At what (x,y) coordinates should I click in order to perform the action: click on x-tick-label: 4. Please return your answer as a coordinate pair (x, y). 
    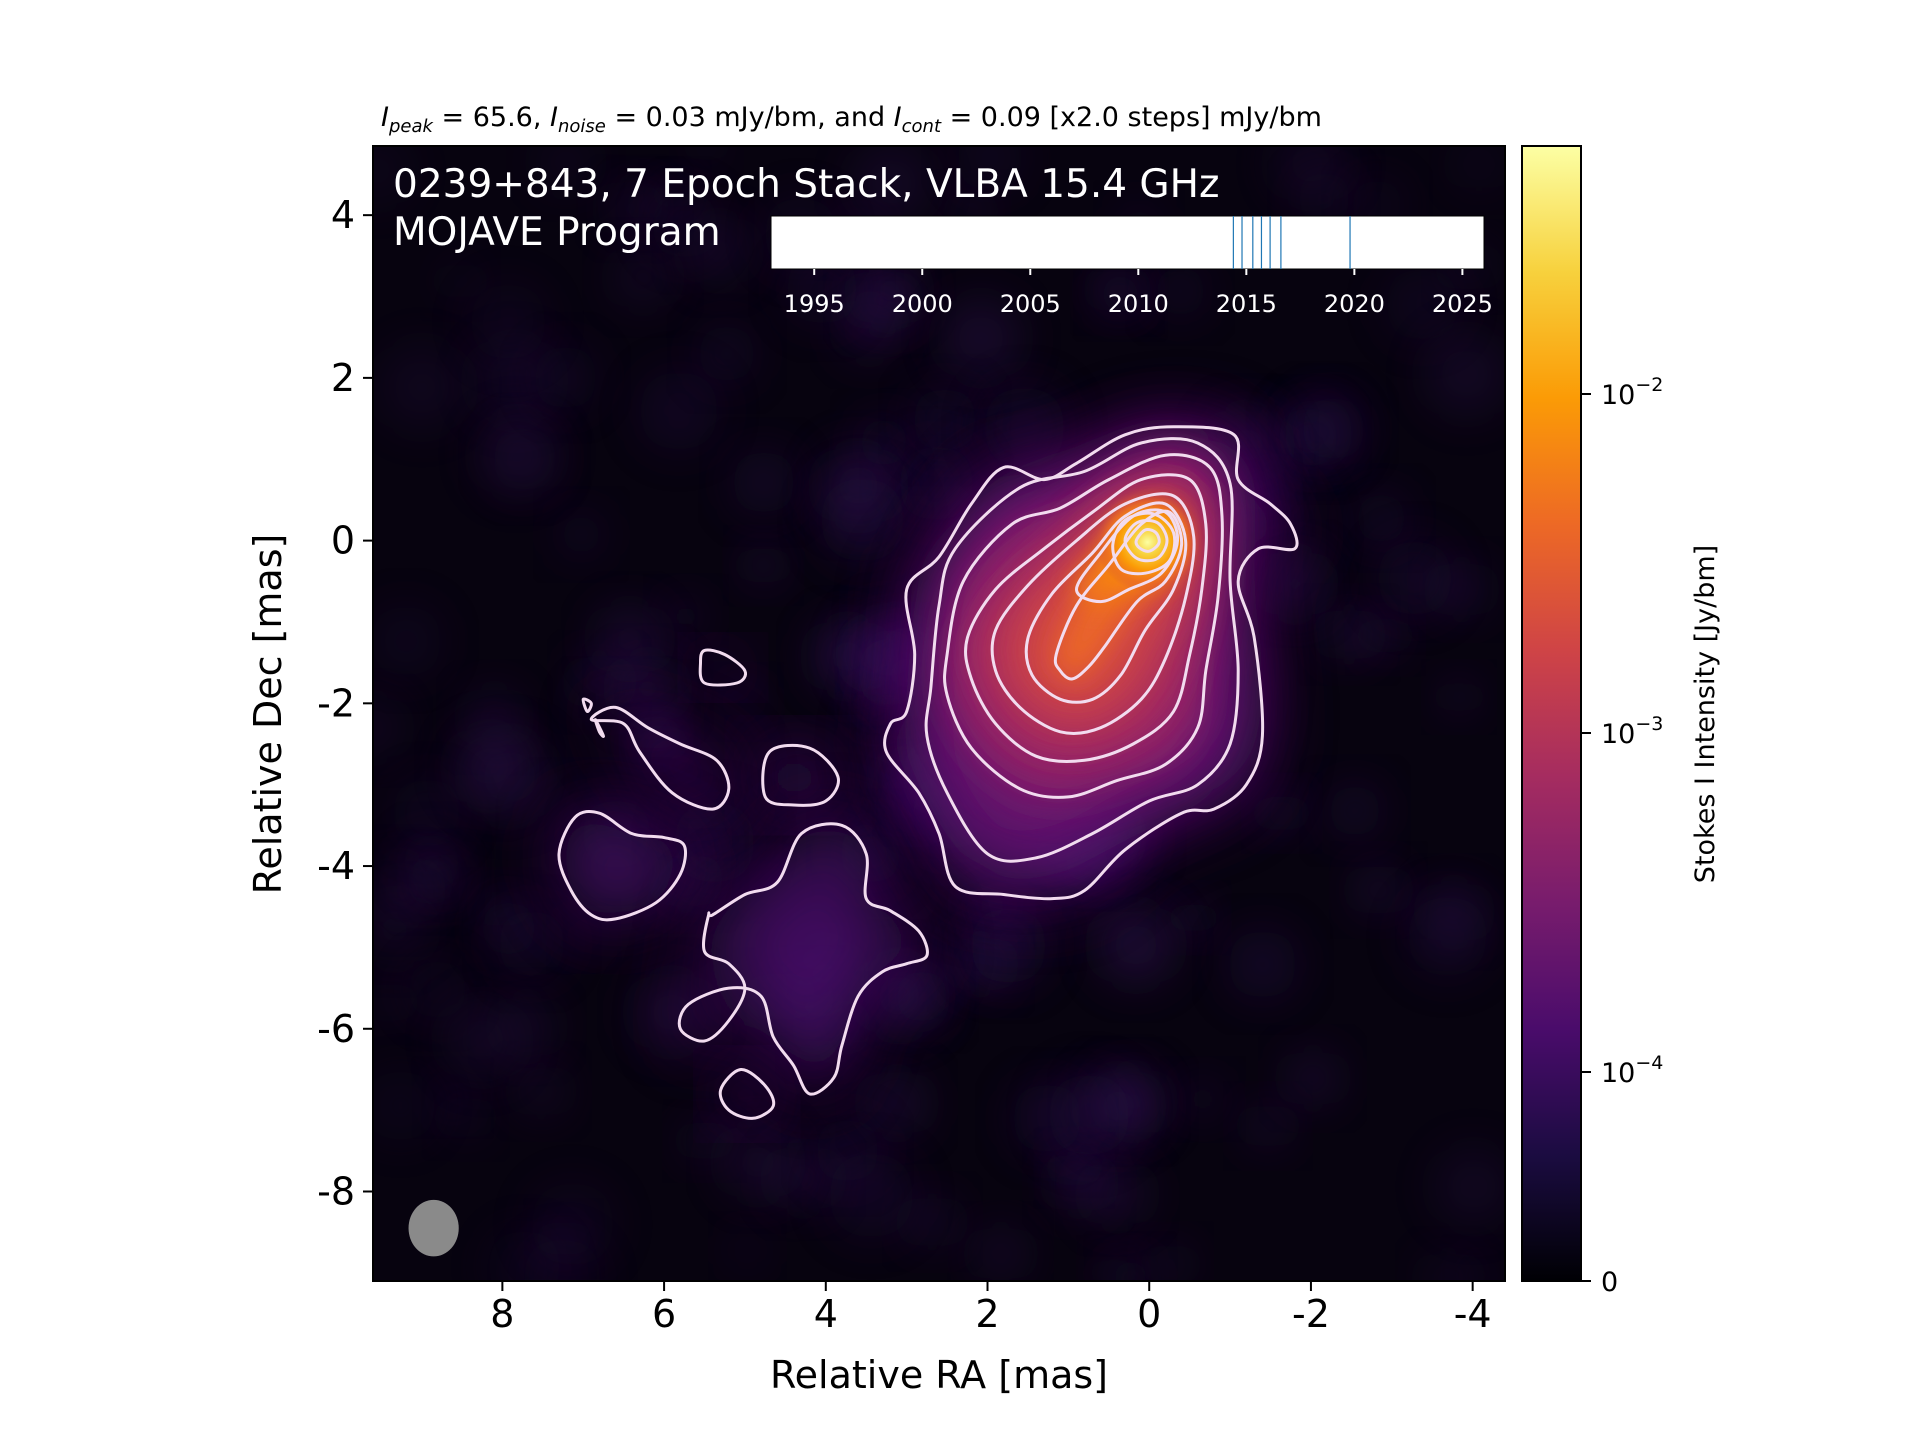
    Looking at the image, I should click on (826, 1314).